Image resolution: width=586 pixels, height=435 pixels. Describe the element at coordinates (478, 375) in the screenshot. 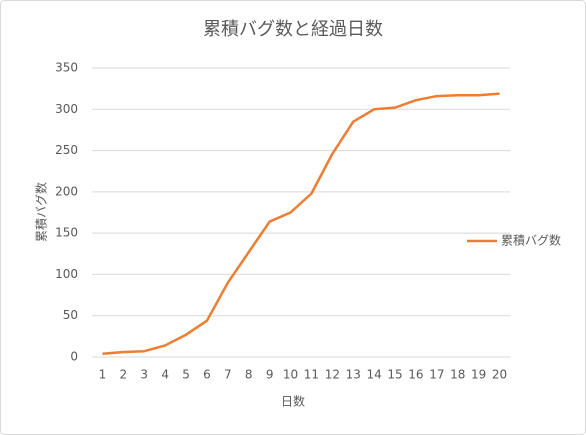

I see `x-tick-label: 19` at that location.